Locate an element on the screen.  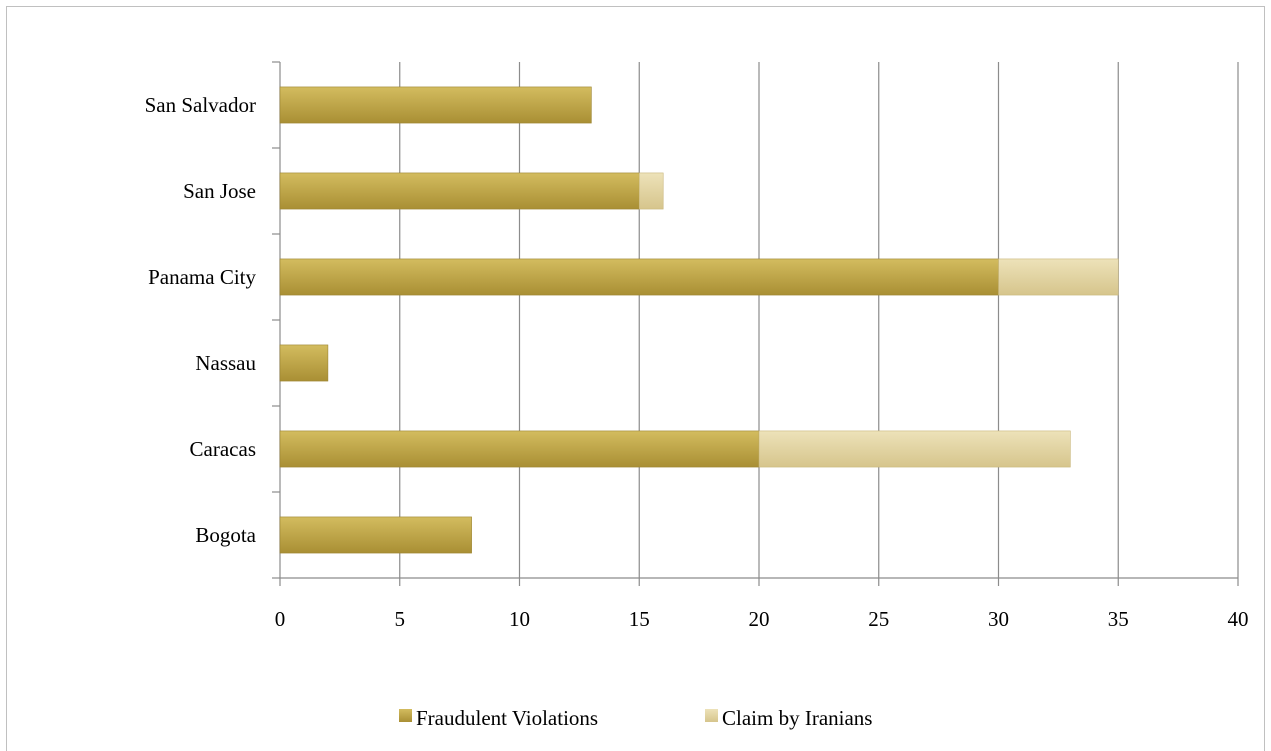
x-tick-label: 40 is located at coordinates (1238, 619).